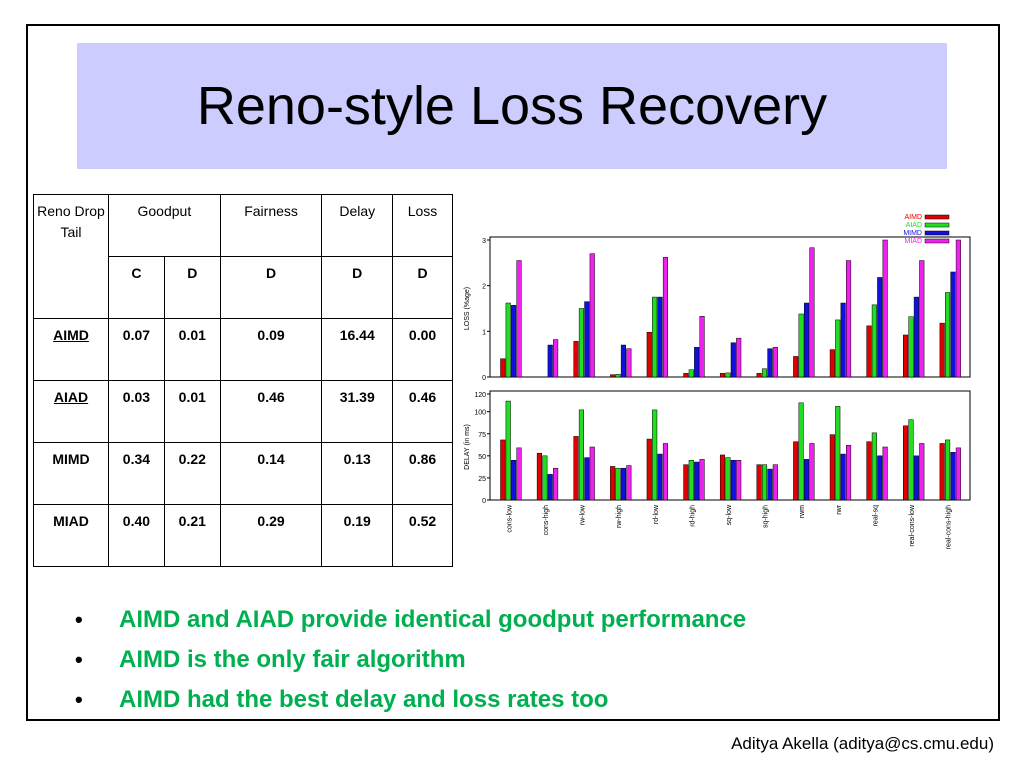 This screenshot has height=768, width=1024. Describe the element at coordinates (357, 225) in the screenshot. I see `header-delay: Delay` at that location.